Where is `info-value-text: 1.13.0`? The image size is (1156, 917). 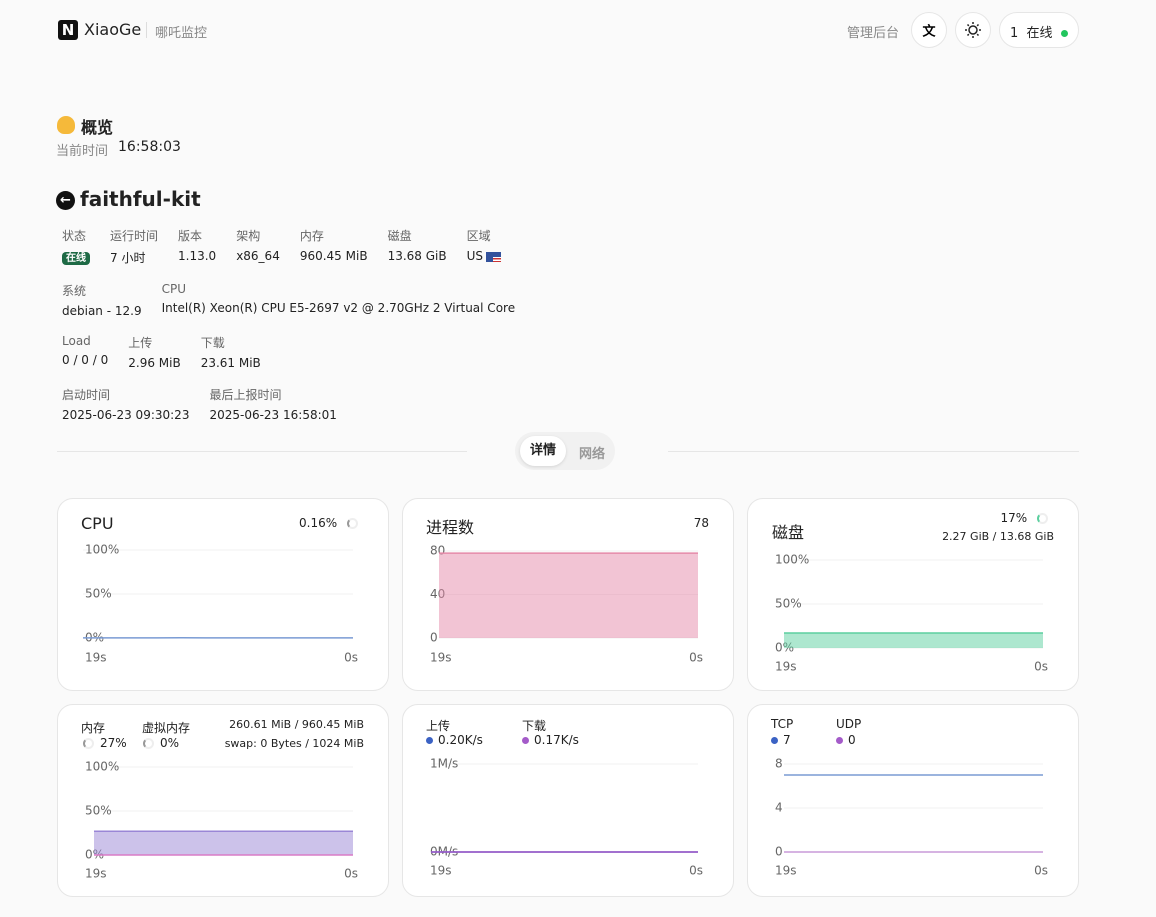
info-value-text: 1.13.0 is located at coordinates (197, 256).